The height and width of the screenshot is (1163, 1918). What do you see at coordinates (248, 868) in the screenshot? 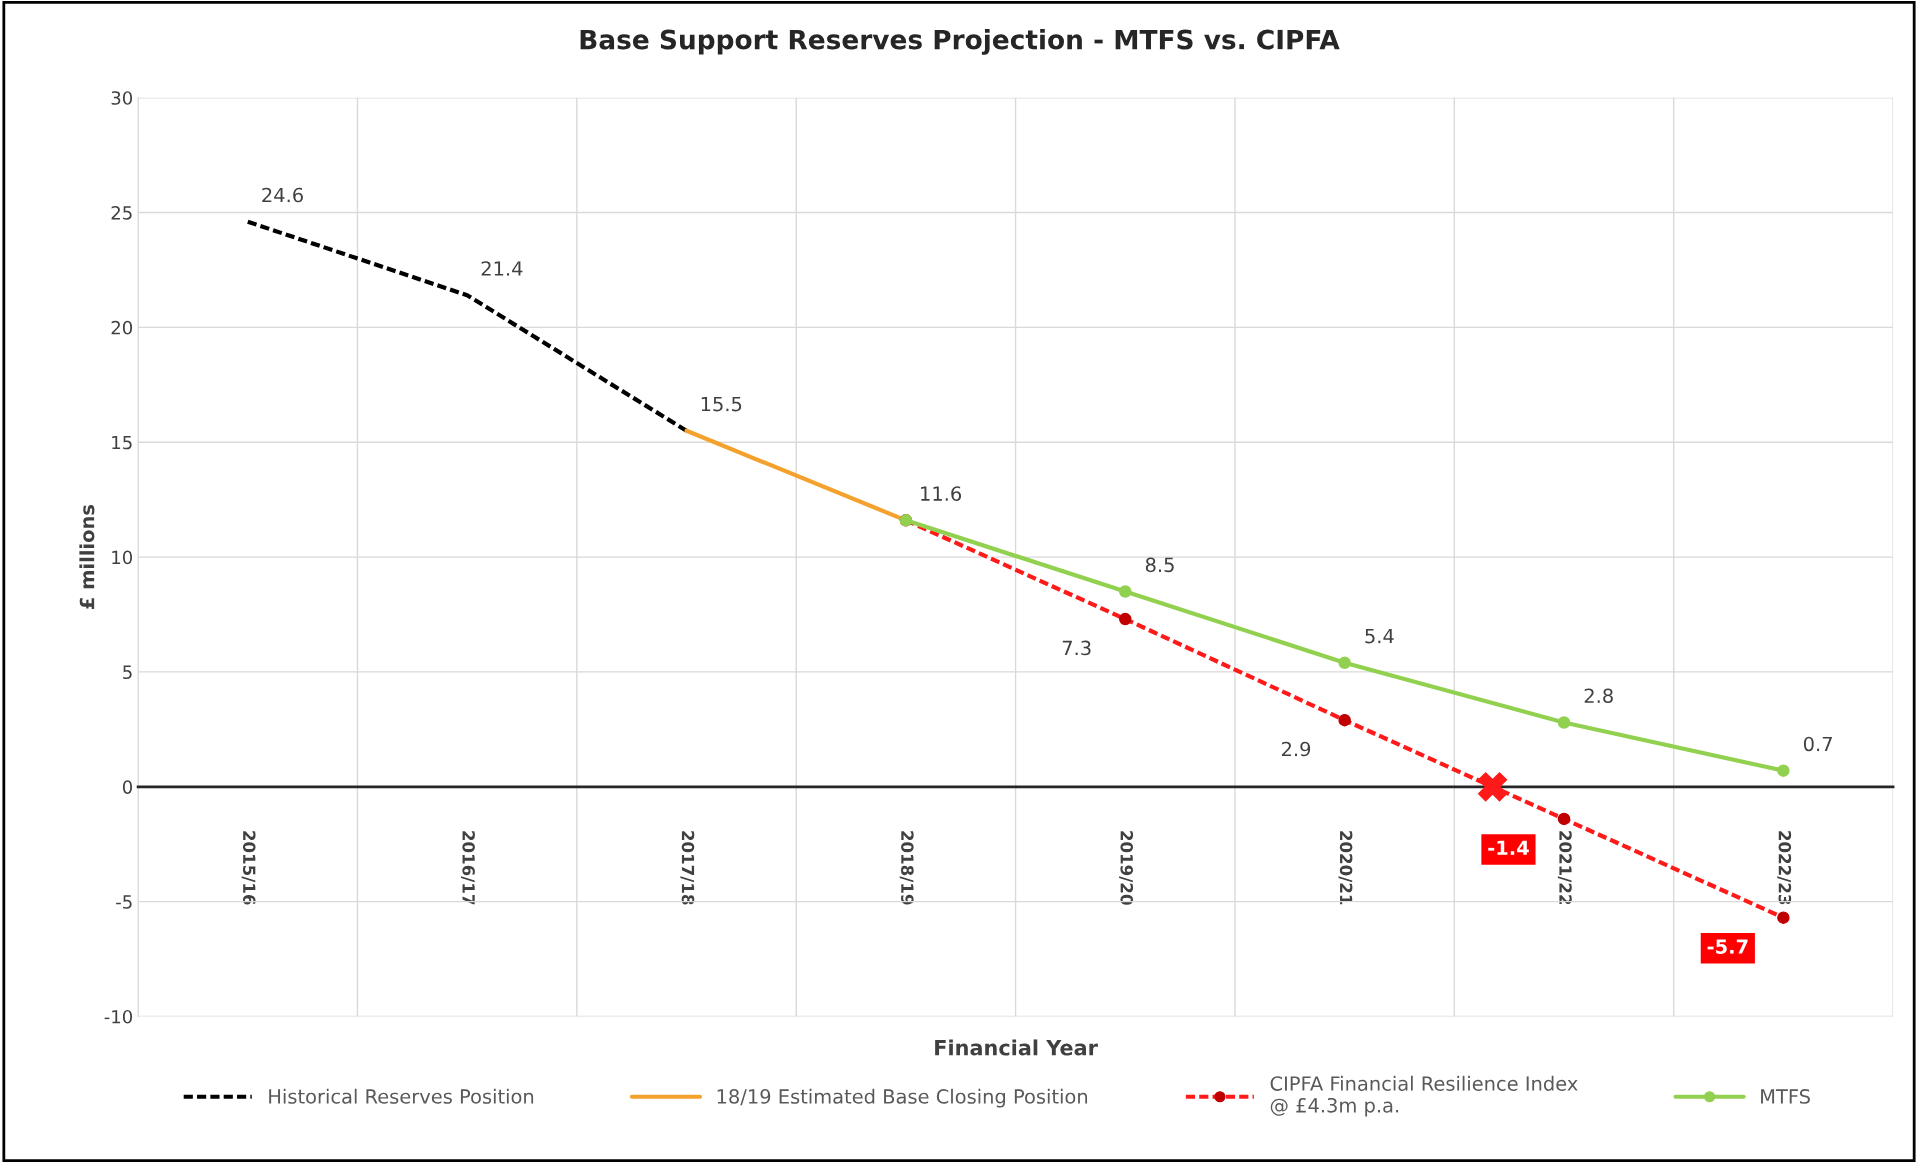
I see `x-tick-label: 2015/16` at bounding box center [248, 868].